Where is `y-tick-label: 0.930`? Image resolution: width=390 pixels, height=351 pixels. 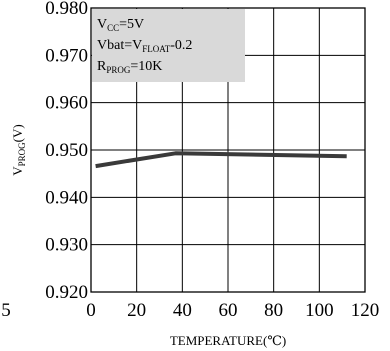 y-tick-label: 0.930 is located at coordinates (66, 245).